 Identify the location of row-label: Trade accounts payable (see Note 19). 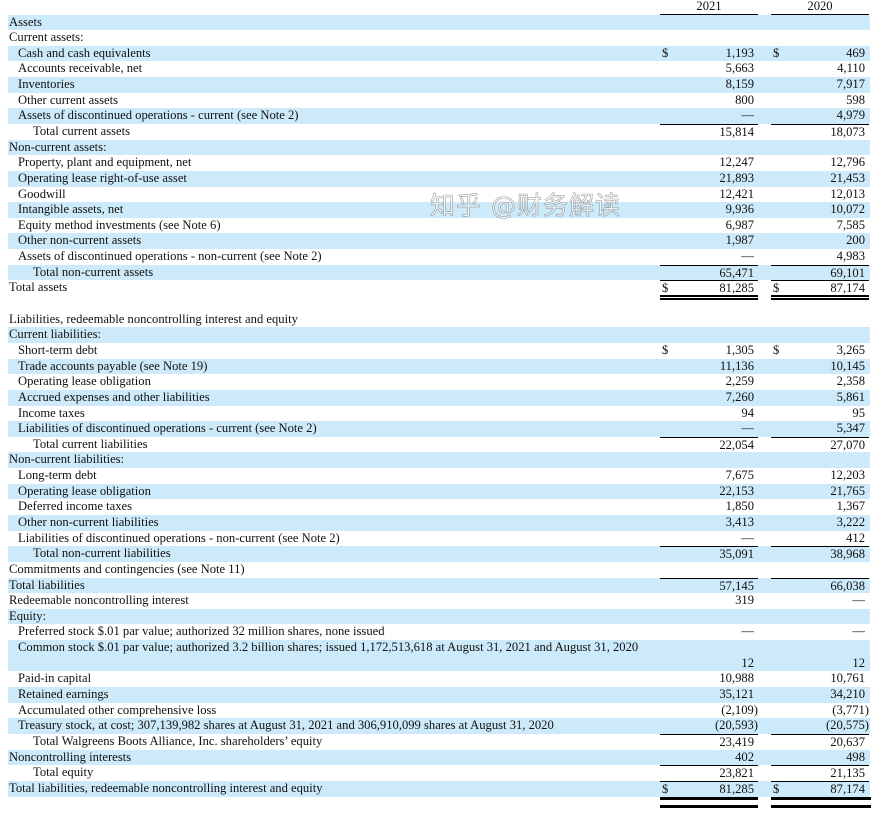
(113, 365).